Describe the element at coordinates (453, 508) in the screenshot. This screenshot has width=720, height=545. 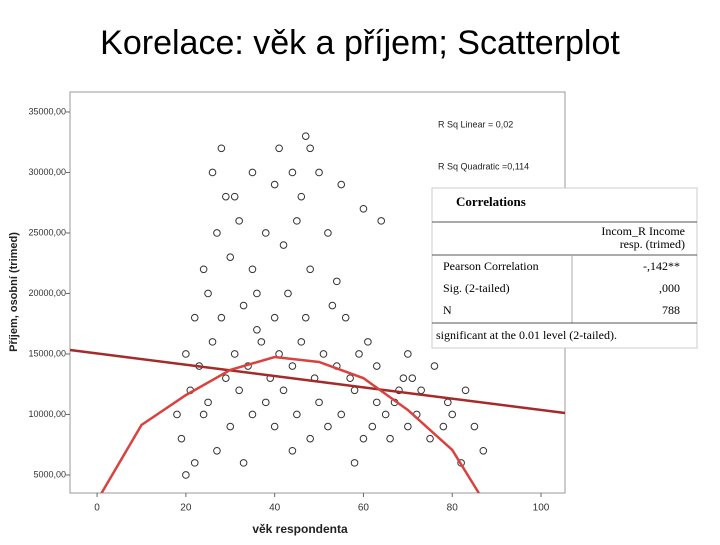
I see `x-tick-label: 80` at that location.